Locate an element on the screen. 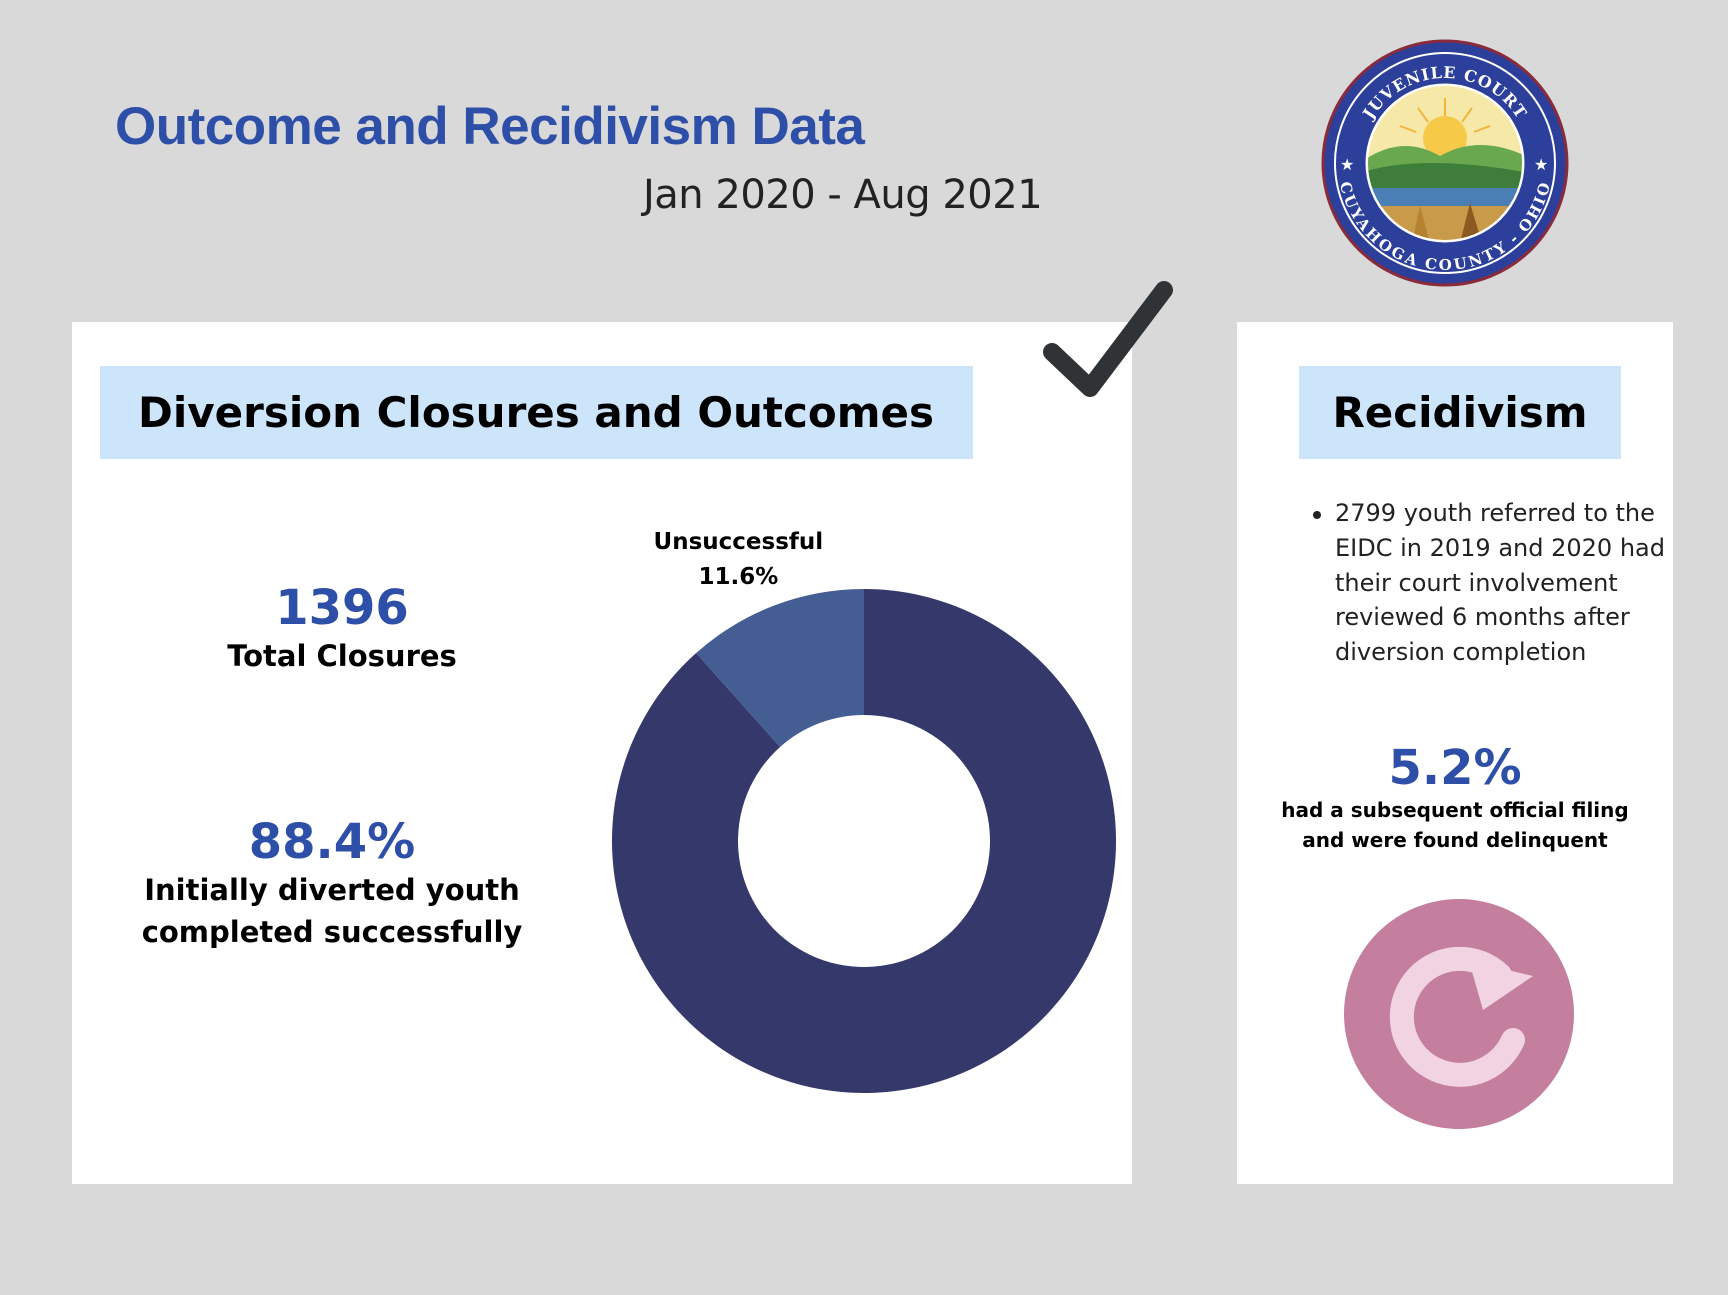 Image resolution: width=1728 pixels, height=1295 pixels. success-rate-label-line1: Initially diverted youth is located at coordinates (332, 889).